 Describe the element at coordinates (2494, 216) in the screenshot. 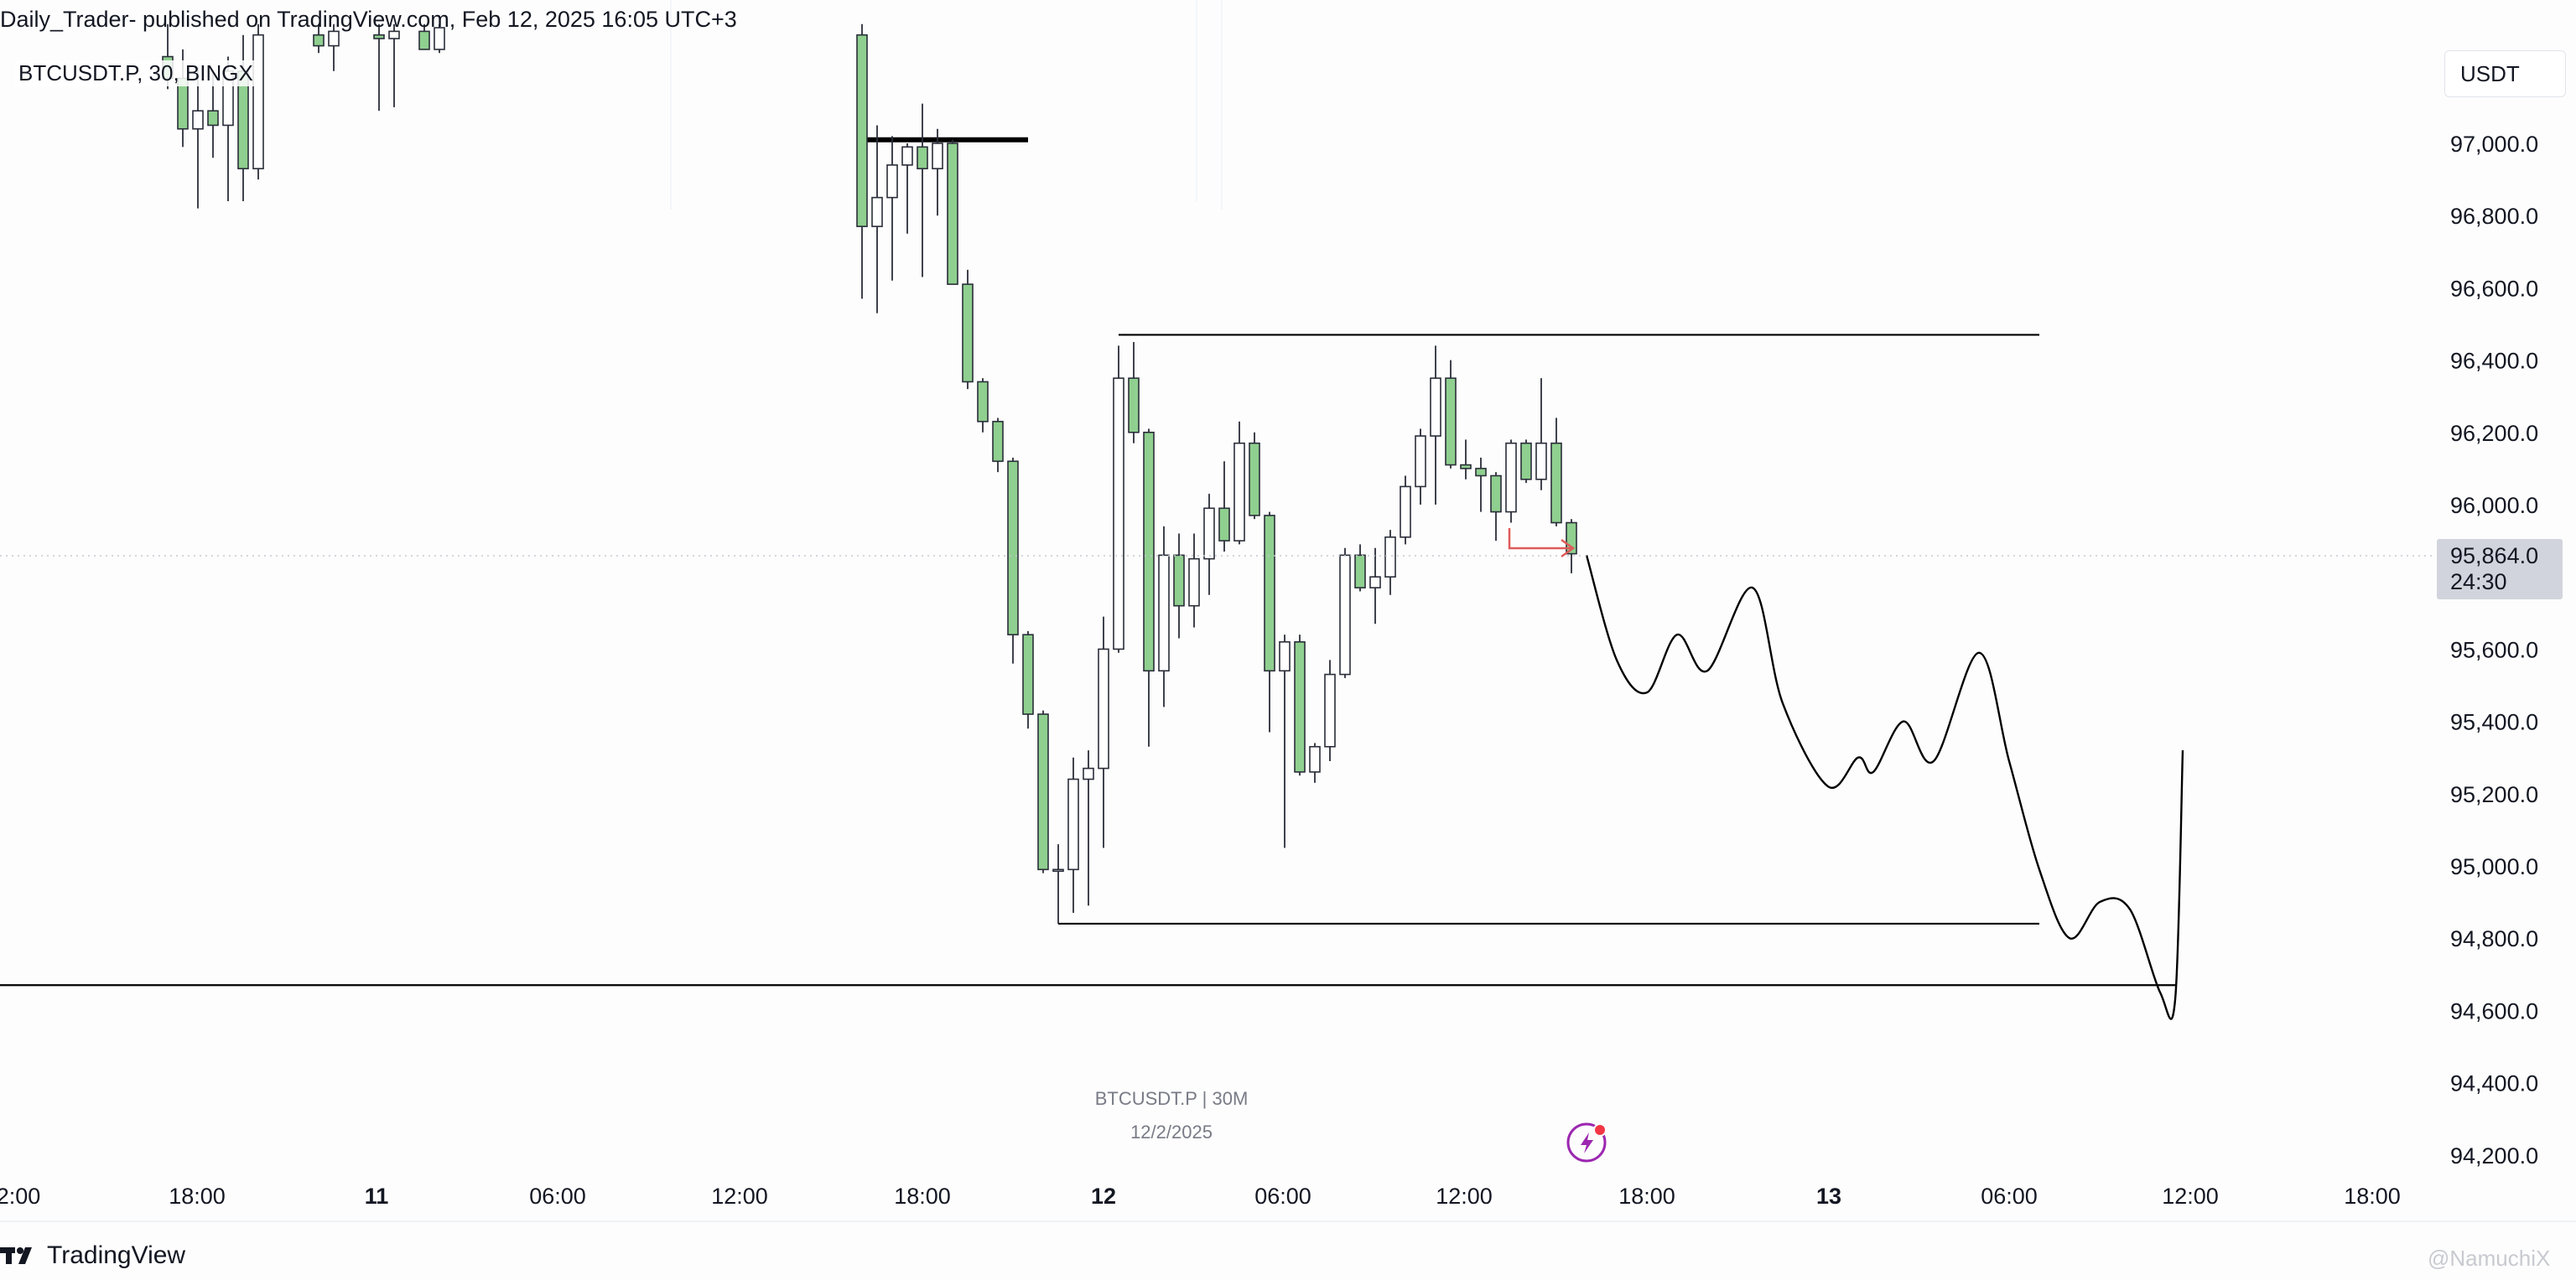

I see `price-axis-label: 96,800.0` at that location.